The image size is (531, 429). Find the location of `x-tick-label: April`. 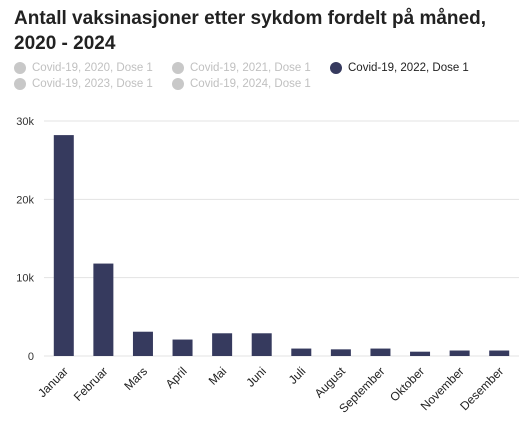

x-tick-label: April is located at coordinates (176, 377).